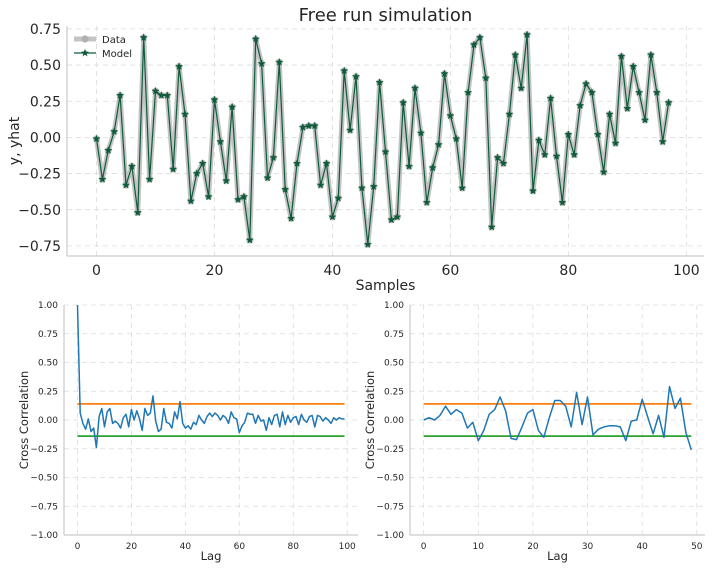  Describe the element at coordinates (85, 39) in the screenshot. I see `legend-data-marker` at that location.